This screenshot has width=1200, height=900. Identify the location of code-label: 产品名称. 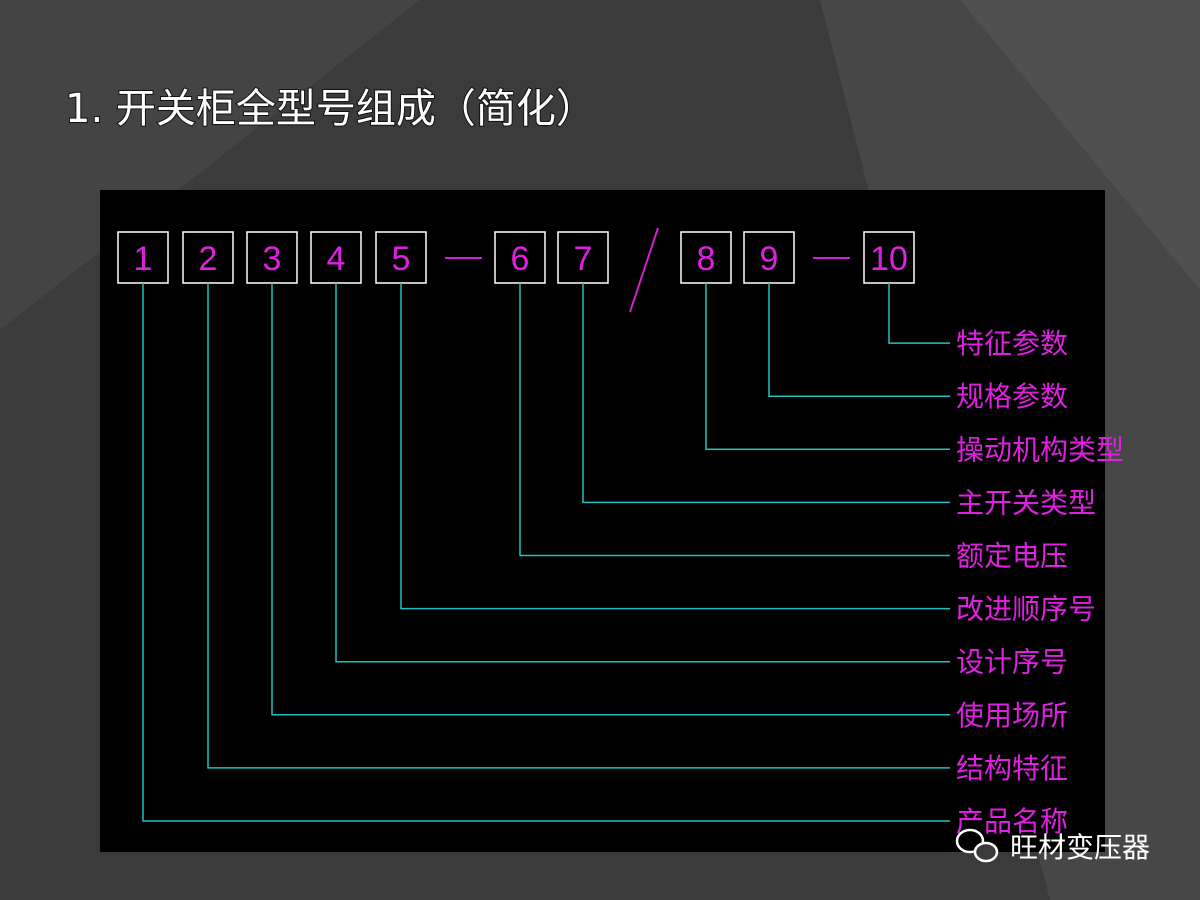
(1012, 821).